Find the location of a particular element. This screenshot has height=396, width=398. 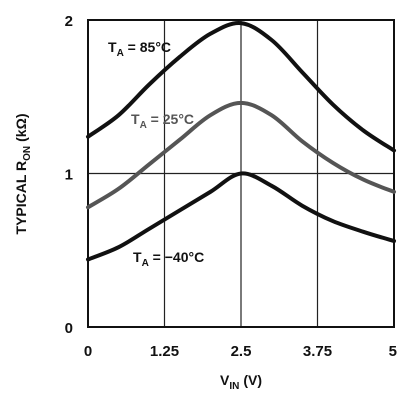

x-tick-label: 1.25 is located at coordinates (164, 351).